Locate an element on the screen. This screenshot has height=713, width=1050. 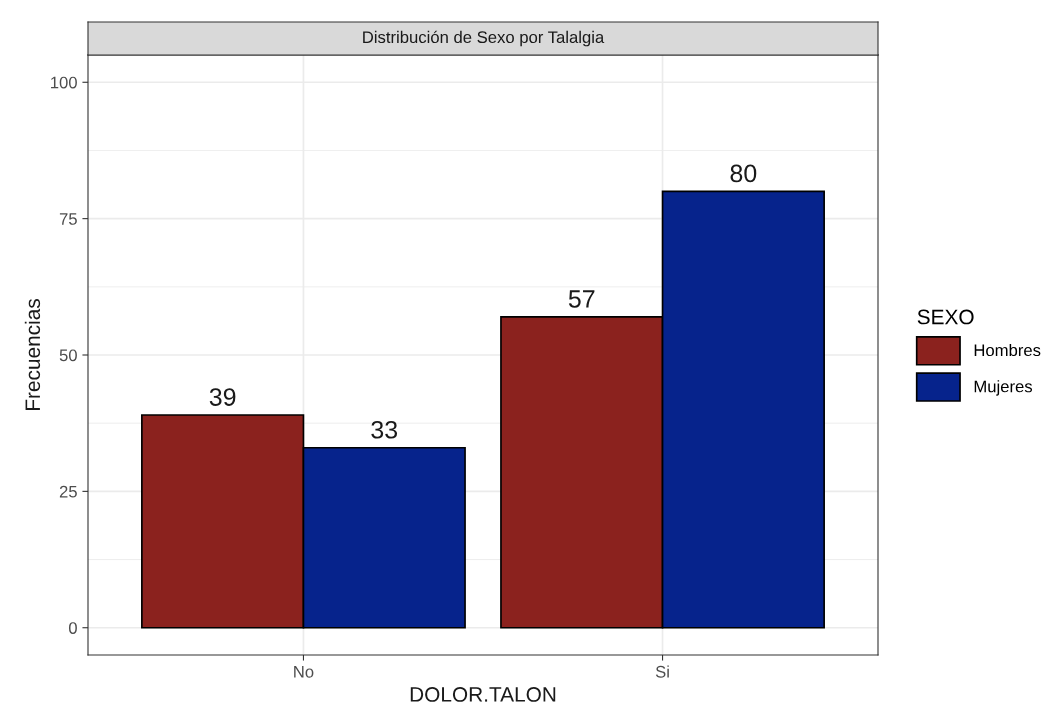
y-tick-label: 25 is located at coordinates (68, 491).